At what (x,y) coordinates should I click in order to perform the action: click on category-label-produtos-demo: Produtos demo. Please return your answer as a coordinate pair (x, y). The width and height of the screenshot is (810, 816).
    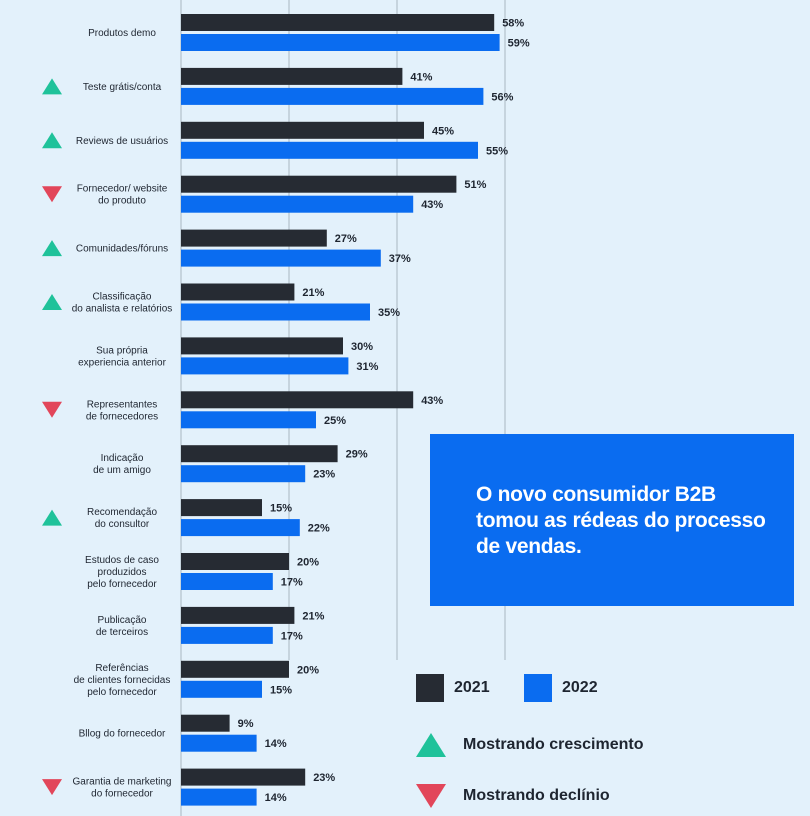
    Looking at the image, I should click on (122, 33).